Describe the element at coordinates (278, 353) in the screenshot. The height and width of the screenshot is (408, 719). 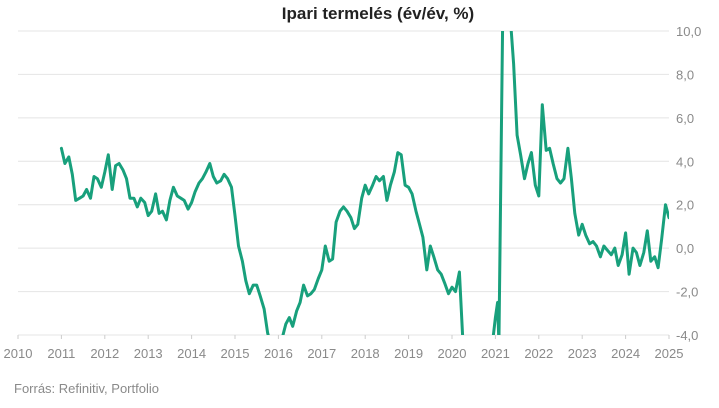
I see `x-tick-label: 2016` at that location.